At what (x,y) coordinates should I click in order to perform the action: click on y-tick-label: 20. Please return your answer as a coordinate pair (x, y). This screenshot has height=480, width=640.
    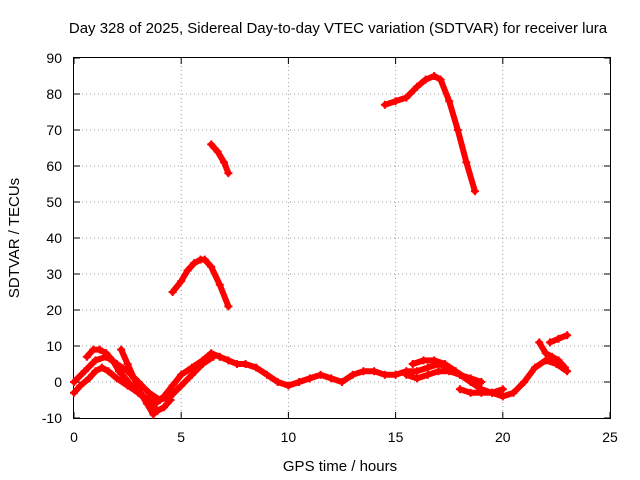
    Looking at the image, I should click on (54, 310).